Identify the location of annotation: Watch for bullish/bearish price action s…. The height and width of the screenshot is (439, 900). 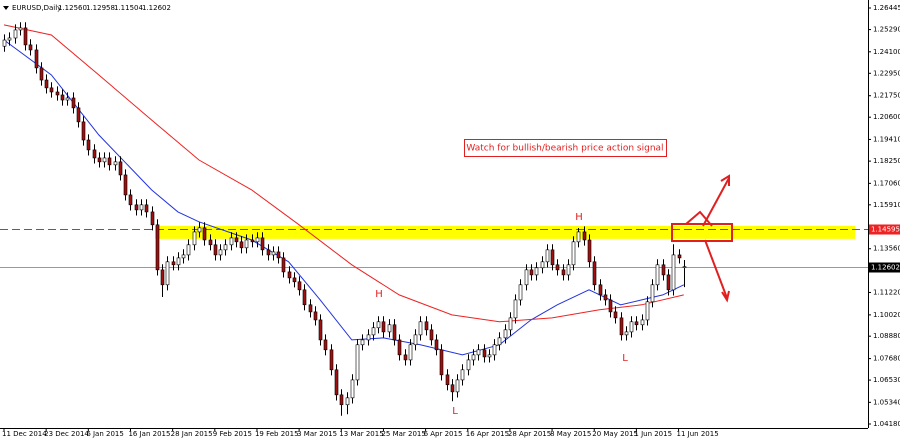
(564, 149).